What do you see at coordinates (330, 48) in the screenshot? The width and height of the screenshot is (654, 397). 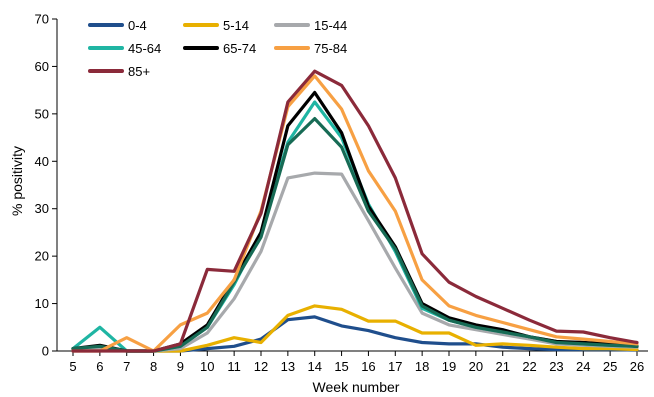 I see `legend-label: 75-84` at bounding box center [330, 48].